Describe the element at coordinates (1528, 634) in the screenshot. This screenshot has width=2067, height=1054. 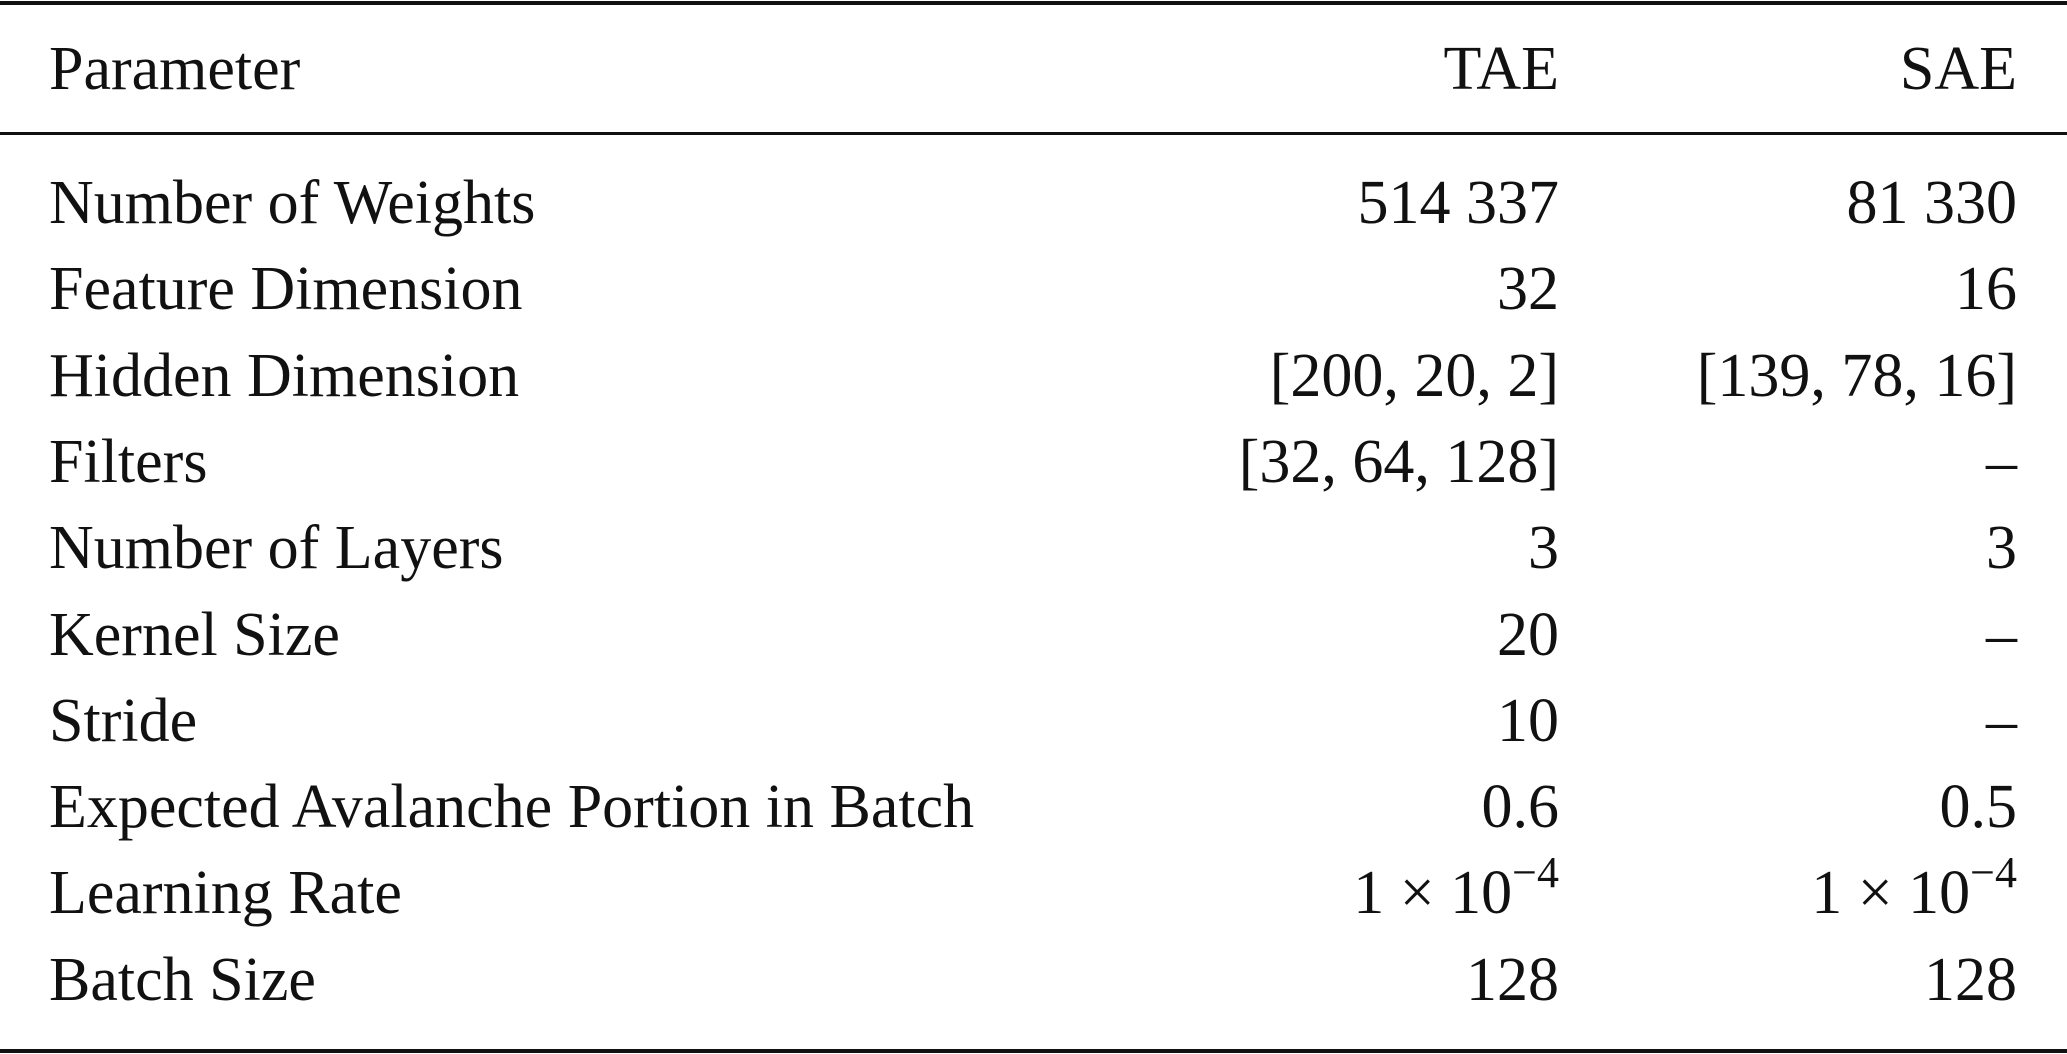
I see `value-cell: 20` at that location.